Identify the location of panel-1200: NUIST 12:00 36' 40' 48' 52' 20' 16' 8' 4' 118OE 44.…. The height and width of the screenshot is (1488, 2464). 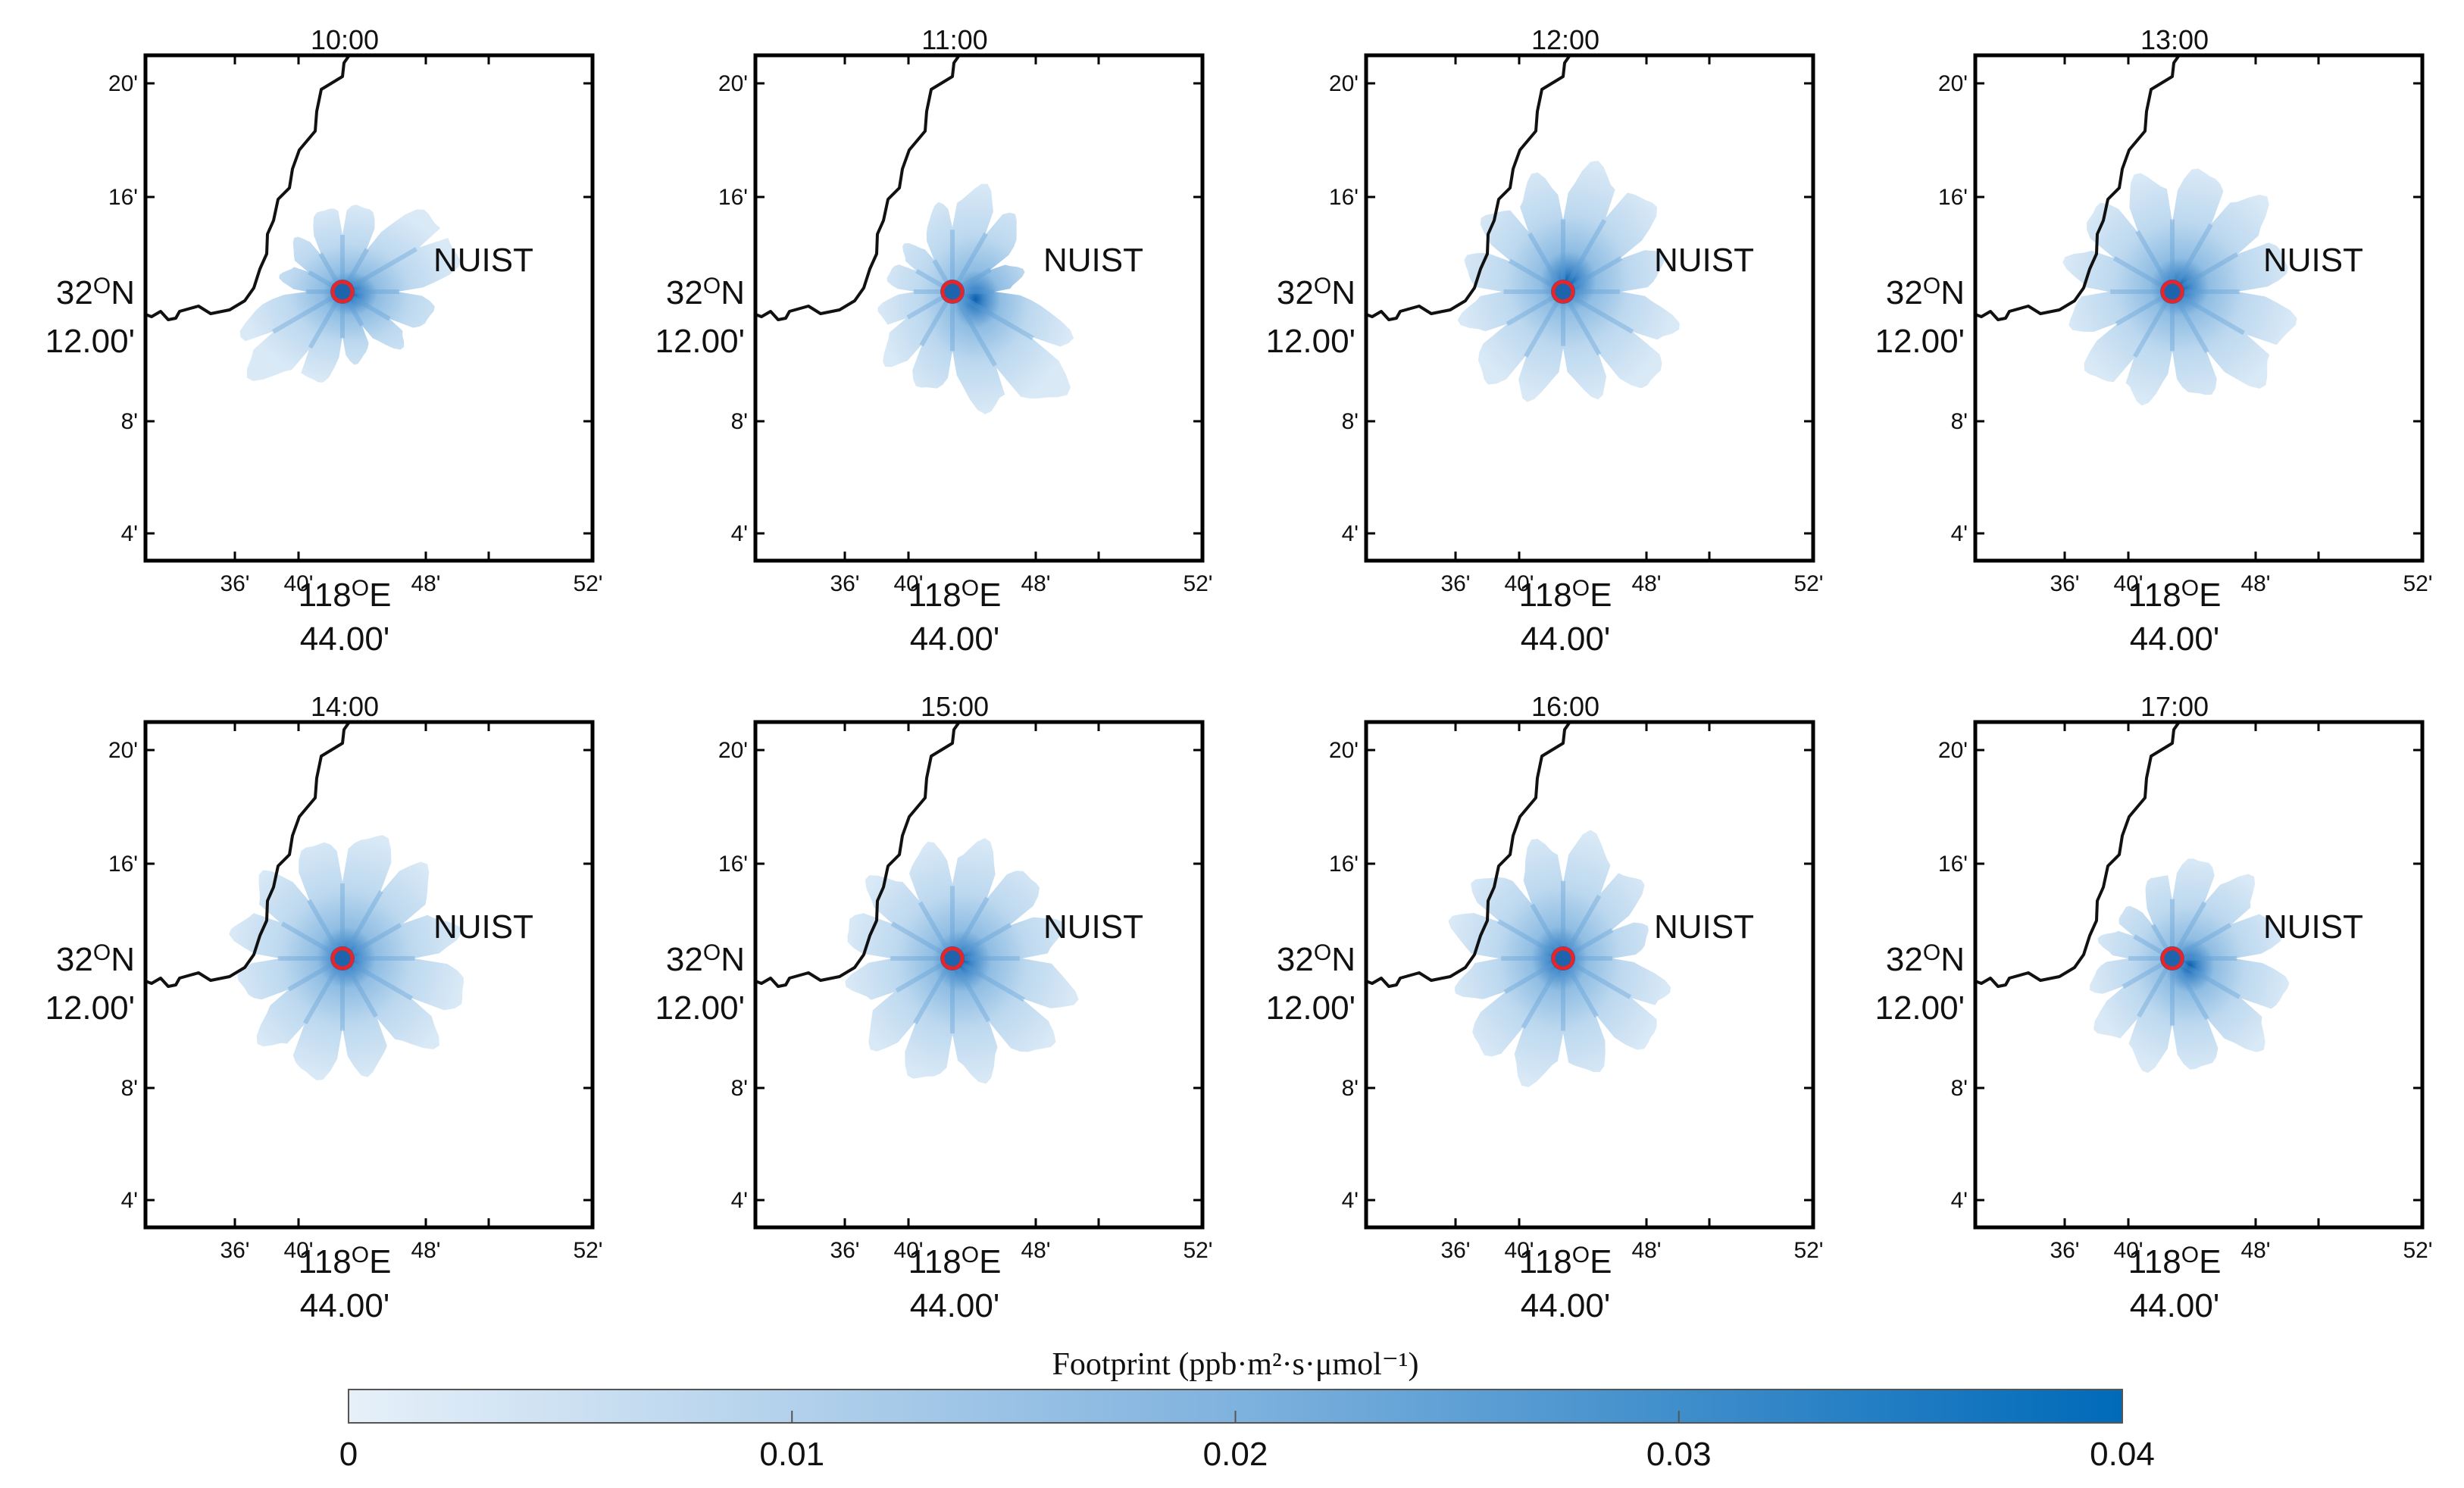
(1544, 341).